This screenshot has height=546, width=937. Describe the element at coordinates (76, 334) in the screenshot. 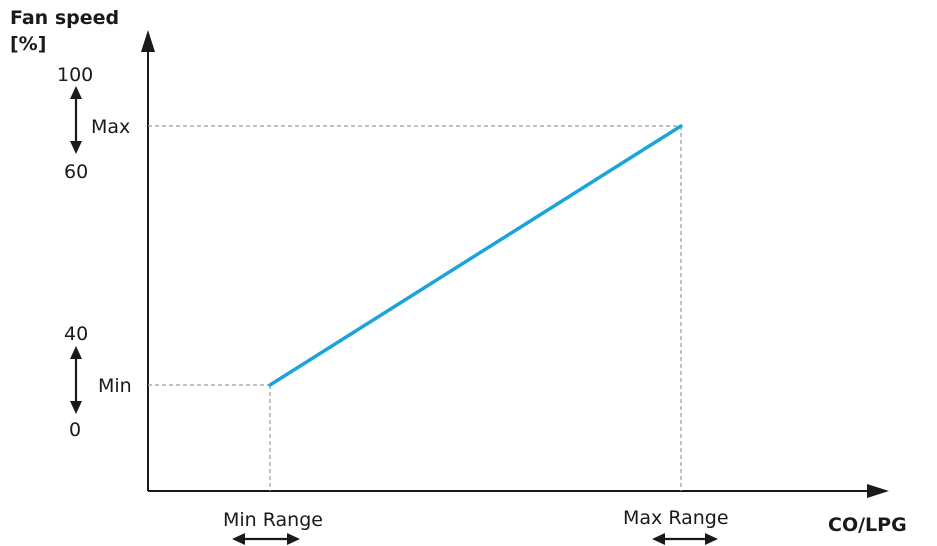

I see `min-upper-limit-label: 40` at that location.